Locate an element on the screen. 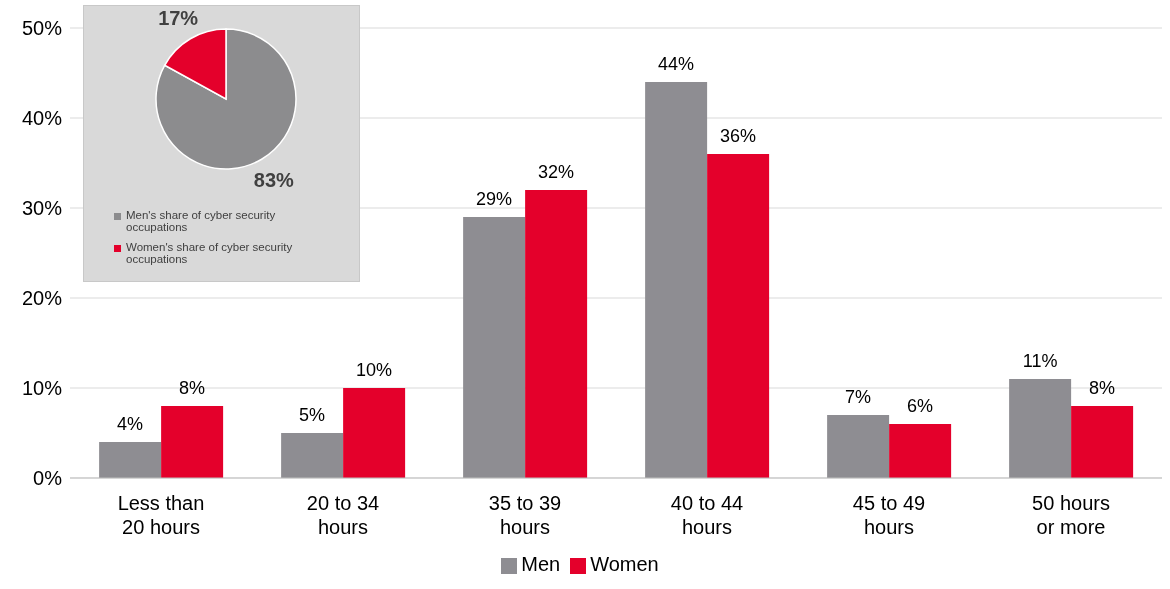  y-tick-label: 50% is located at coordinates (42, 28).